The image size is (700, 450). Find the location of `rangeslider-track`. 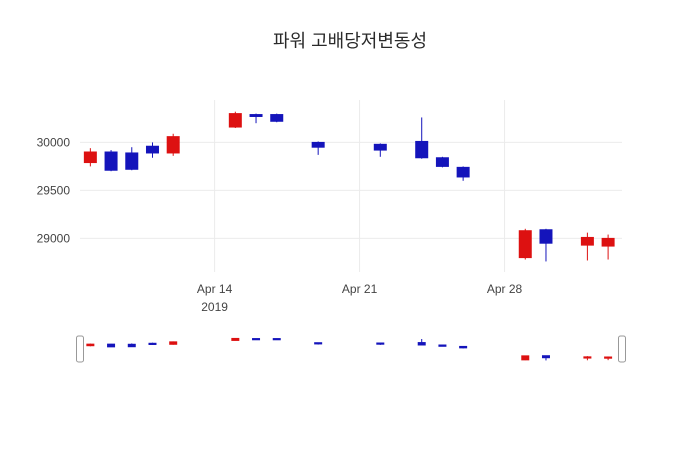

rangeslider-track is located at coordinates (351, 349).